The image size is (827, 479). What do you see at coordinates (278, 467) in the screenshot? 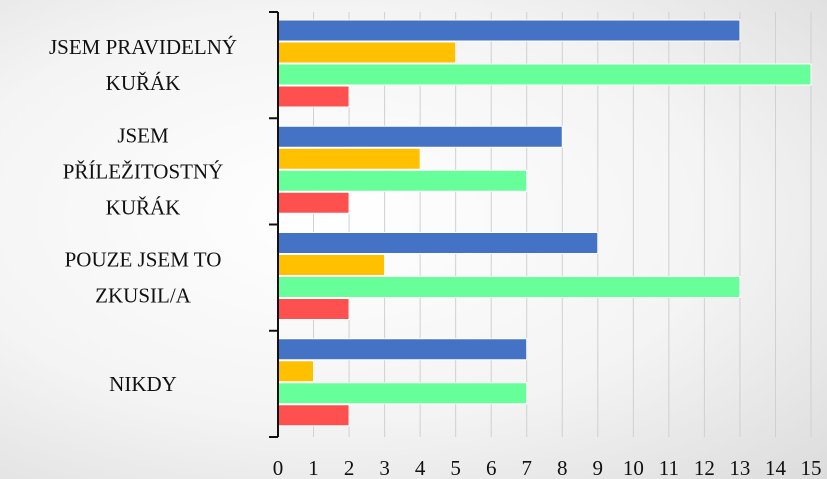
I see `x-tick-label: 0` at bounding box center [278, 467].